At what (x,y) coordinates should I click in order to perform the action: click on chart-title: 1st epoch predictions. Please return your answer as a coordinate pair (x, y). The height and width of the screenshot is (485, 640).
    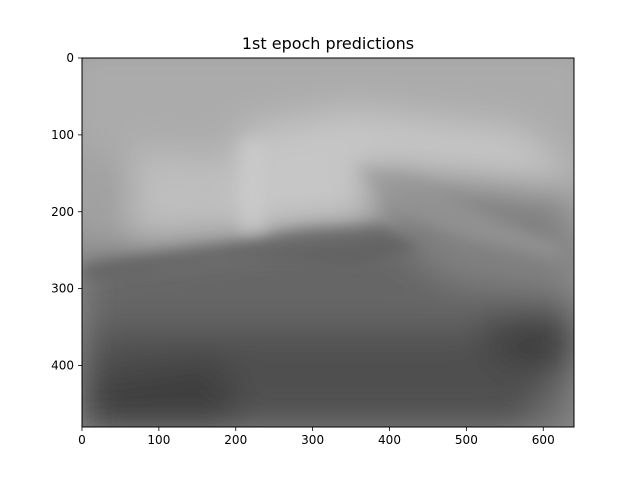
    Looking at the image, I should click on (328, 43).